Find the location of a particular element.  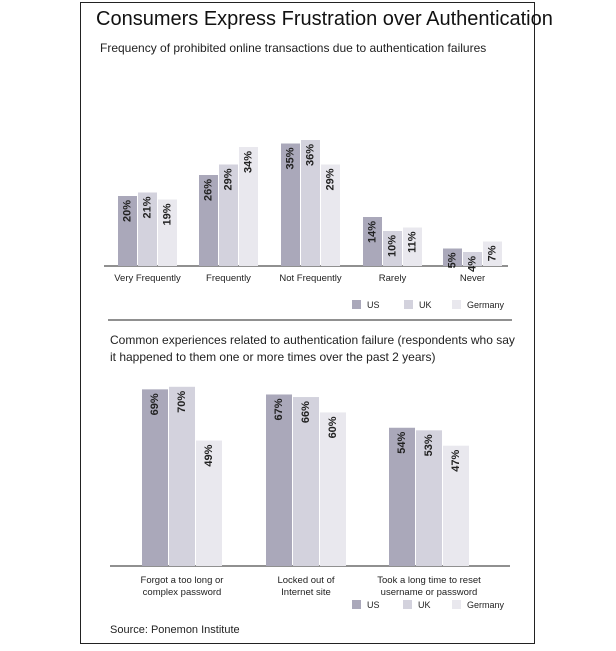

chart1-data-label: 34% is located at coordinates (249, 162).